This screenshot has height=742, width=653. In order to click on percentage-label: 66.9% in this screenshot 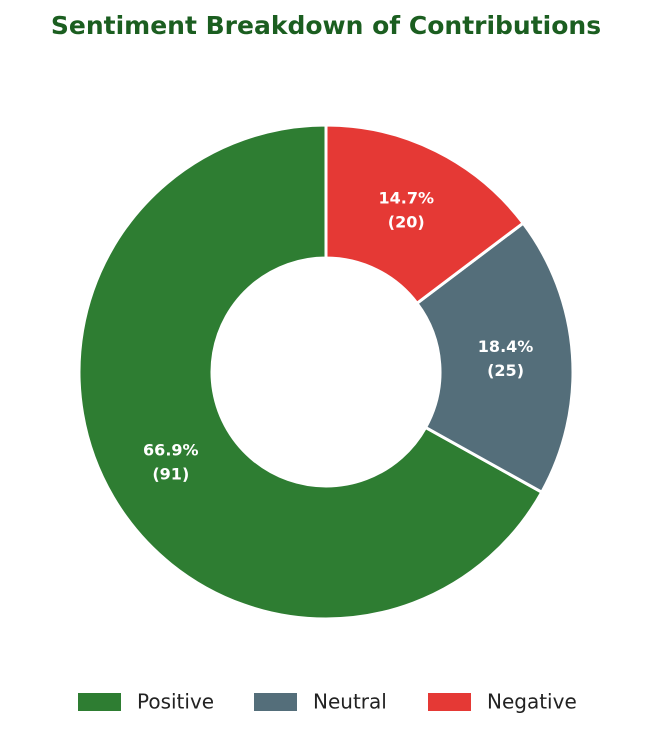, I will do `click(171, 450)`.